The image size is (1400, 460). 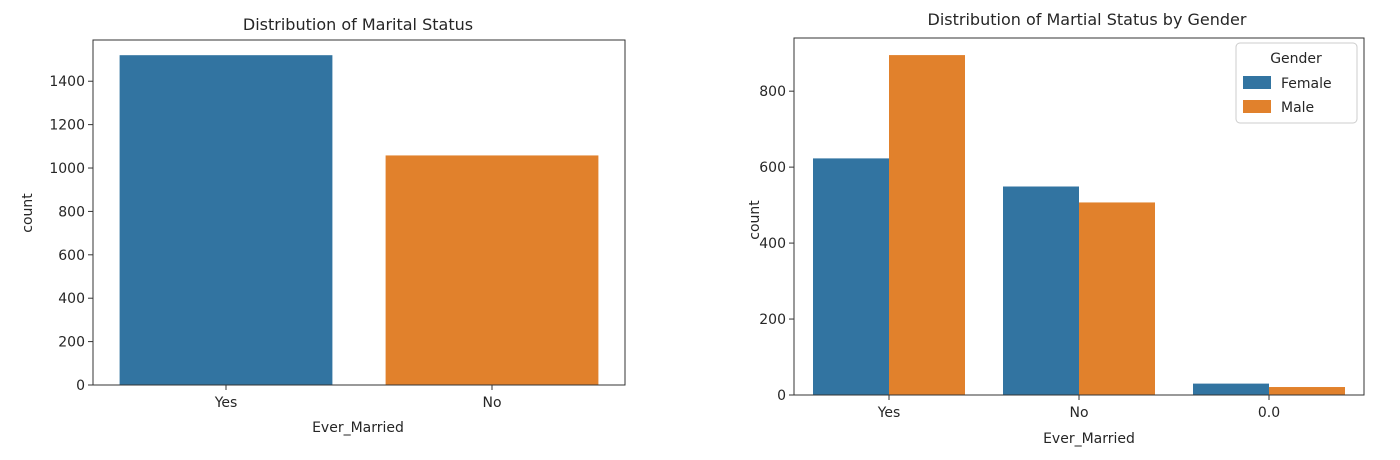 What do you see at coordinates (1087, 19) in the screenshot?
I see `chart-title: Distribution of Martial Status by Gender` at bounding box center [1087, 19].